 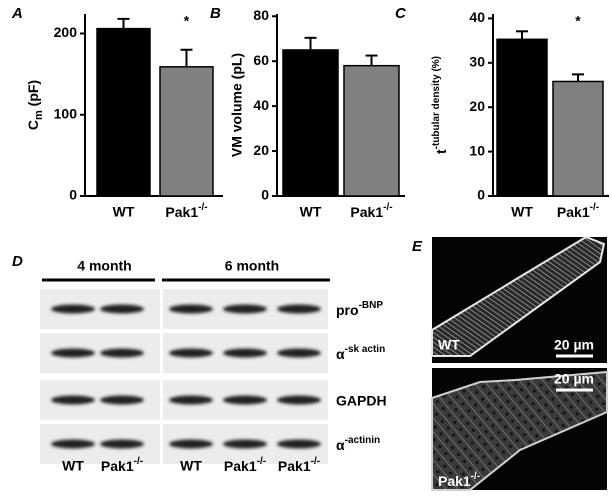 I want to click on y-axis-label-part: C, so click(x=33, y=125).